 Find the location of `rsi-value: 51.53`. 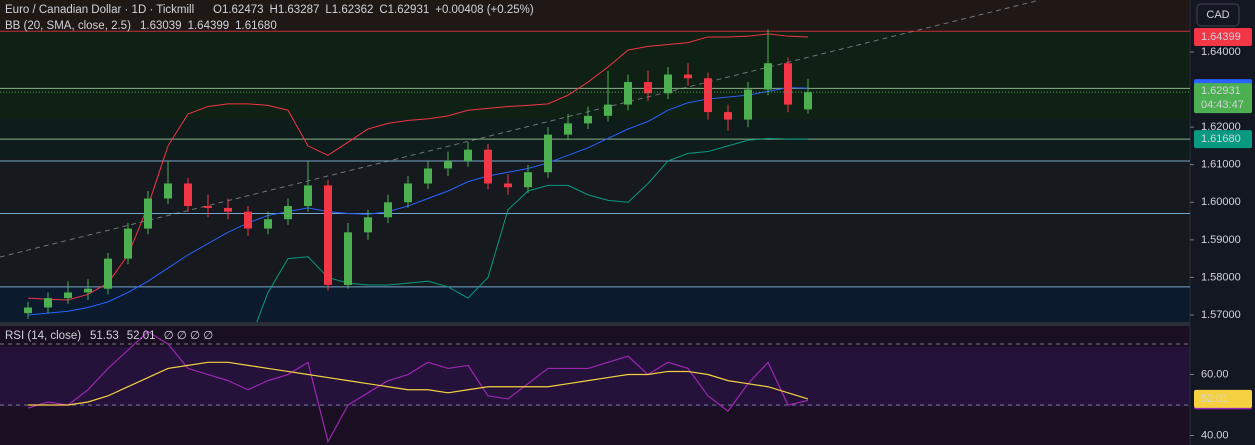

rsi-value: 51.53 is located at coordinates (104, 336).